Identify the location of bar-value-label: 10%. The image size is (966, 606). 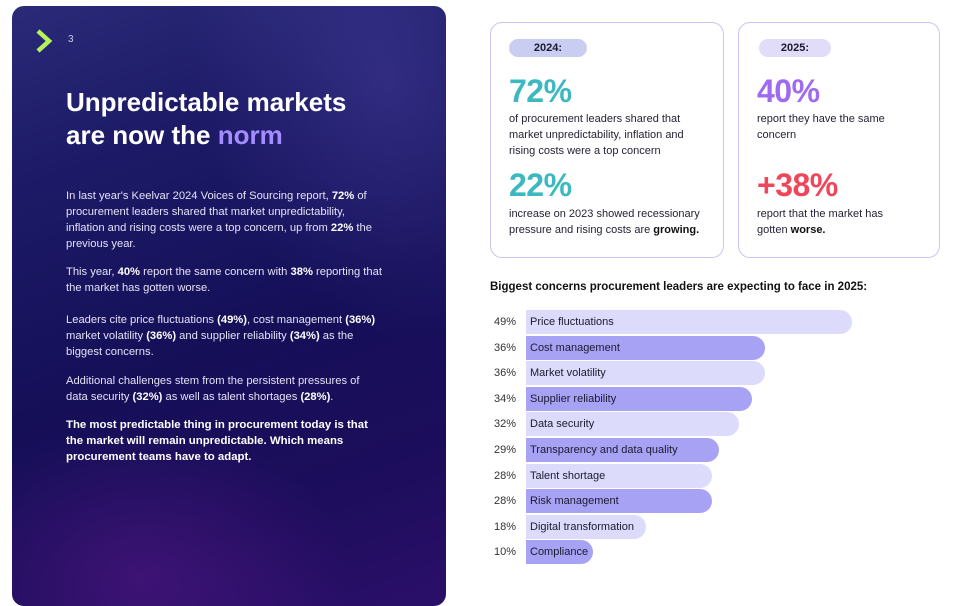
(504, 552).